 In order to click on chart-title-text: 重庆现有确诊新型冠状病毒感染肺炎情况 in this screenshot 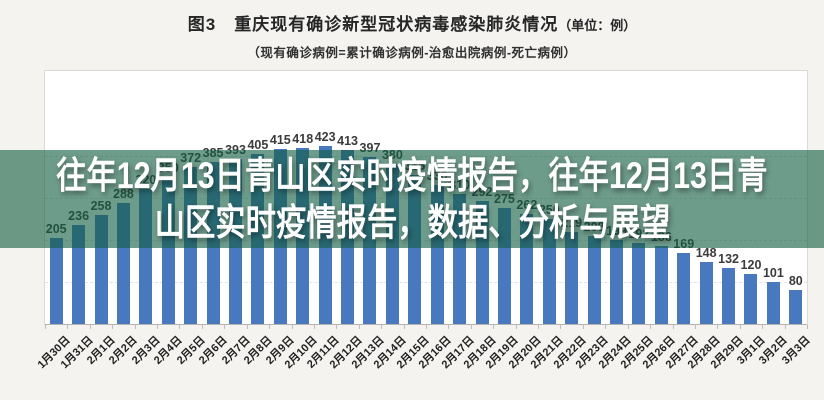, I will do `click(396, 24)`.